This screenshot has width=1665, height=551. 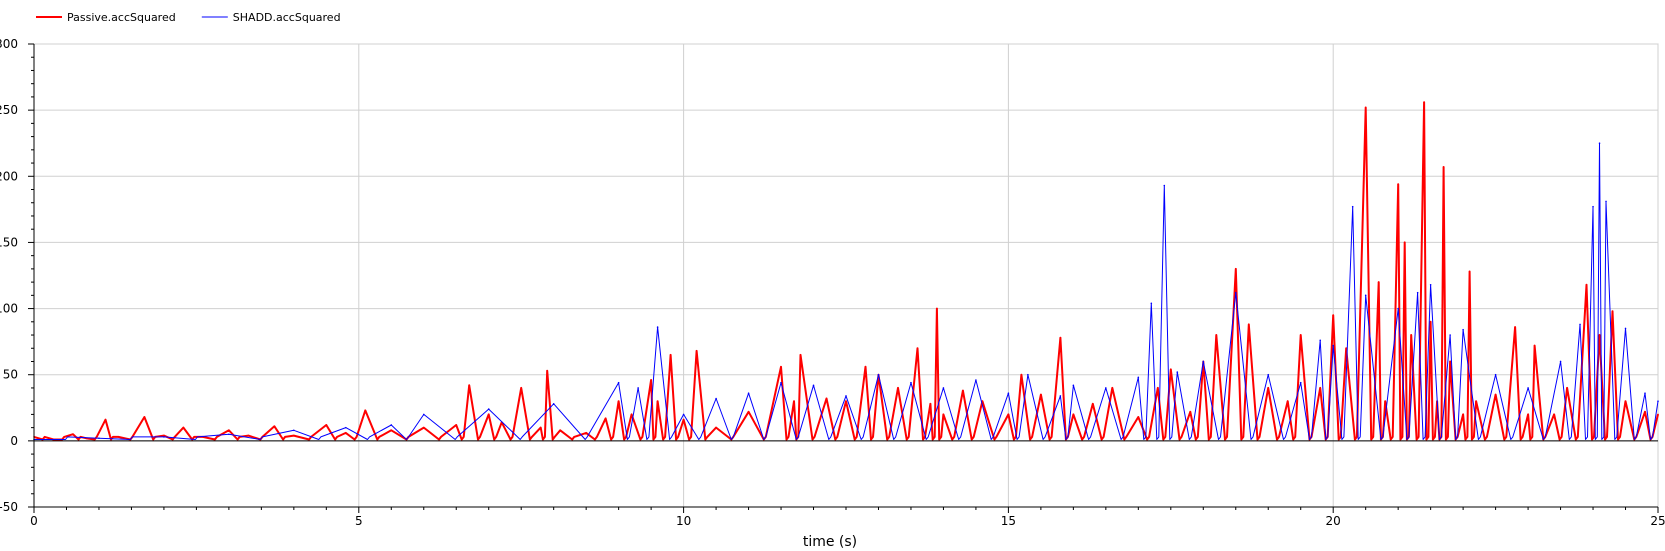 What do you see at coordinates (9, 309) in the screenshot?
I see `y-tick-label: 100` at bounding box center [9, 309].